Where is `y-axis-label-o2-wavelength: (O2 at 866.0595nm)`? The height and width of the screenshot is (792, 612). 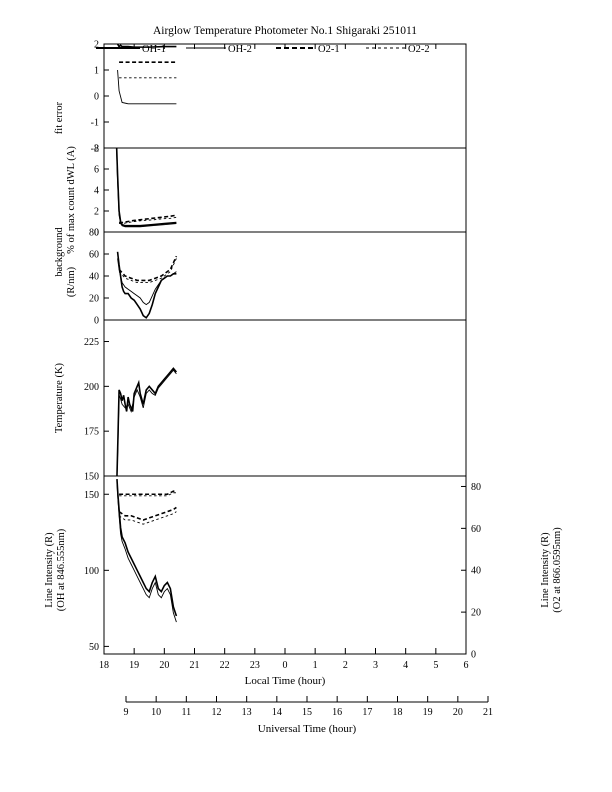
y-axis-label-o2-wavelength: (O2 at 866.0595nm) is located at coordinates (557, 570).